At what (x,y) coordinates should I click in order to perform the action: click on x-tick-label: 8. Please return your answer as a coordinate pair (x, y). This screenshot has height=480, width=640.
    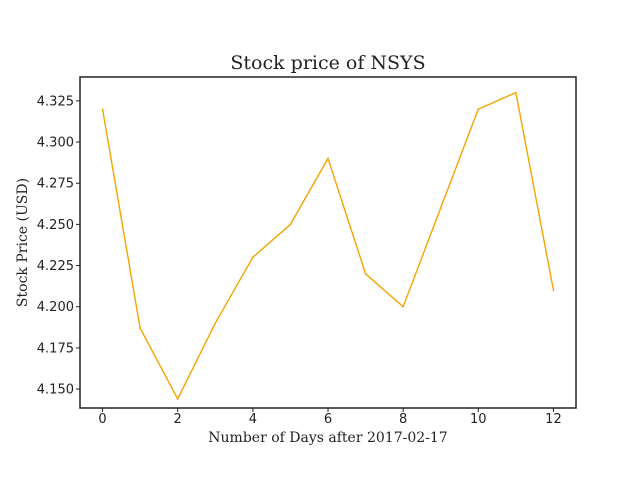
    Looking at the image, I should click on (403, 419).